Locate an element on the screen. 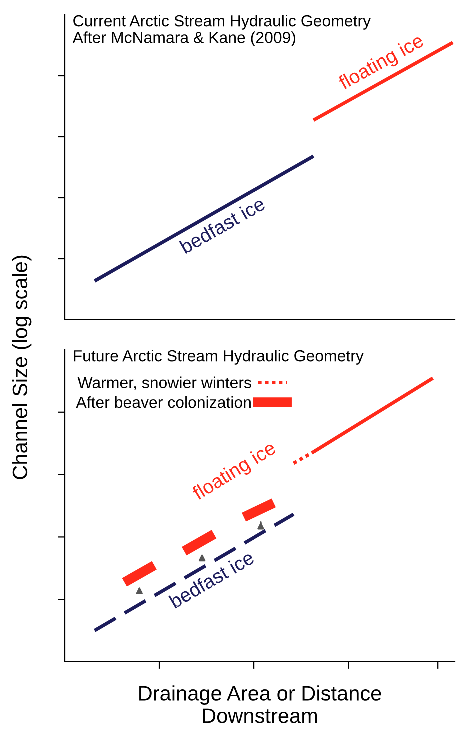 The height and width of the screenshot is (735, 462). chart-title: Future Arctic Stream Hydraulic Geometry is located at coordinates (219, 357).